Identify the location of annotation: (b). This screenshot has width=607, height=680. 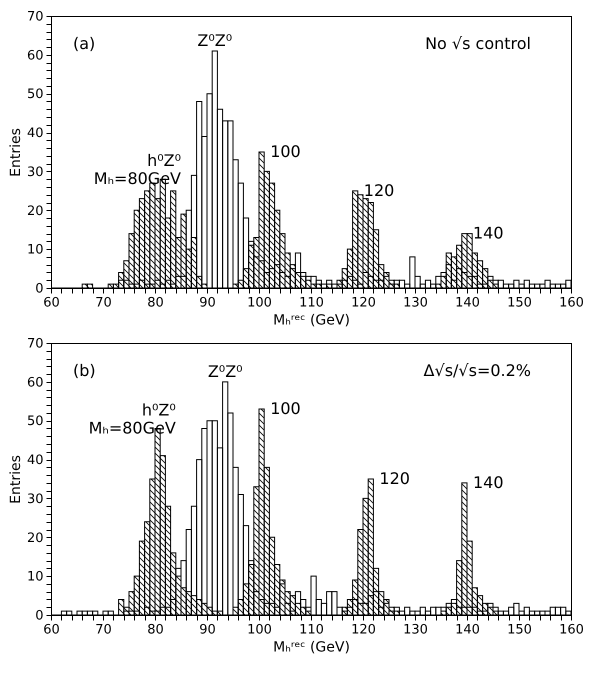
(84, 370).